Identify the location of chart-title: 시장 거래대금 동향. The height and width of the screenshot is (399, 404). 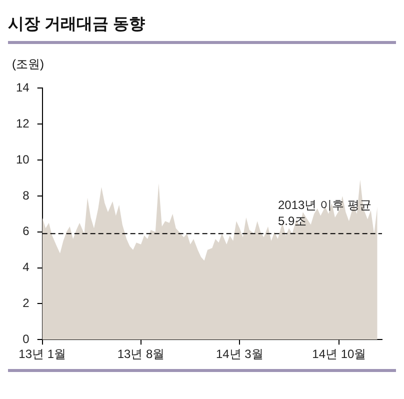
(77, 25).